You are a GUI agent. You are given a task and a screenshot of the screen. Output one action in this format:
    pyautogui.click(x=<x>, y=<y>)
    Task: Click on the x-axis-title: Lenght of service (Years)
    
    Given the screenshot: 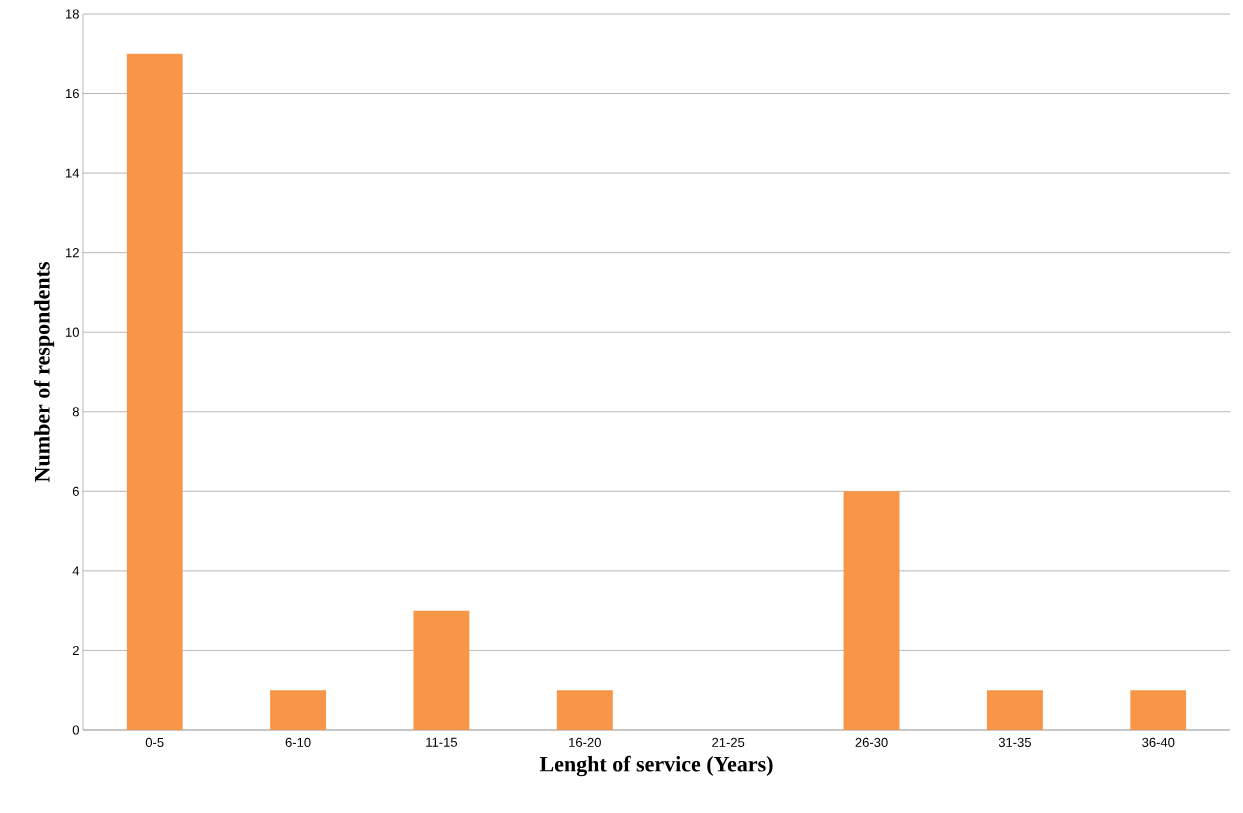 What is the action you would take?
    pyautogui.click(x=656, y=766)
    